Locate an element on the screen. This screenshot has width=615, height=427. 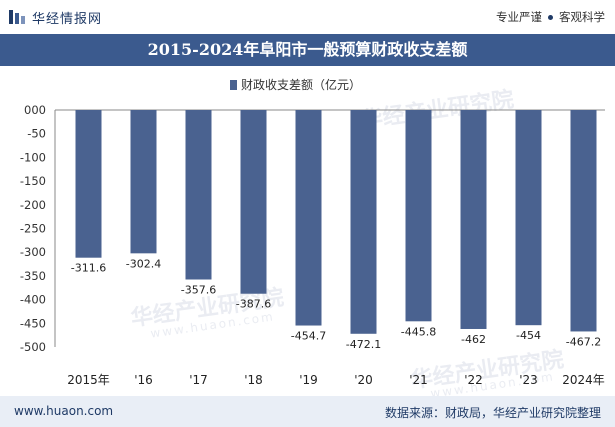
x-tick-label: '19 is located at coordinates (308, 380).